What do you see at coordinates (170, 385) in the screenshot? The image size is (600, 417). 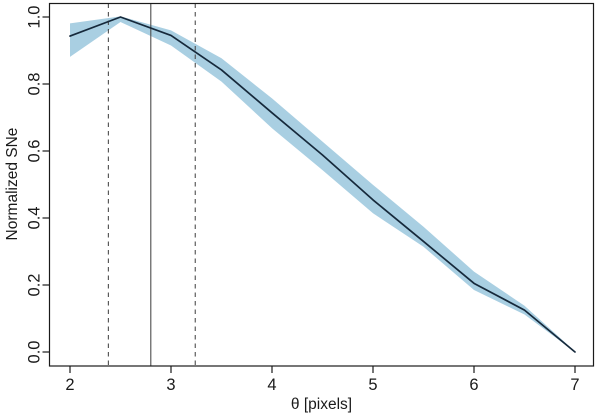 I see `x-tick-label: 3` at bounding box center [170, 385].